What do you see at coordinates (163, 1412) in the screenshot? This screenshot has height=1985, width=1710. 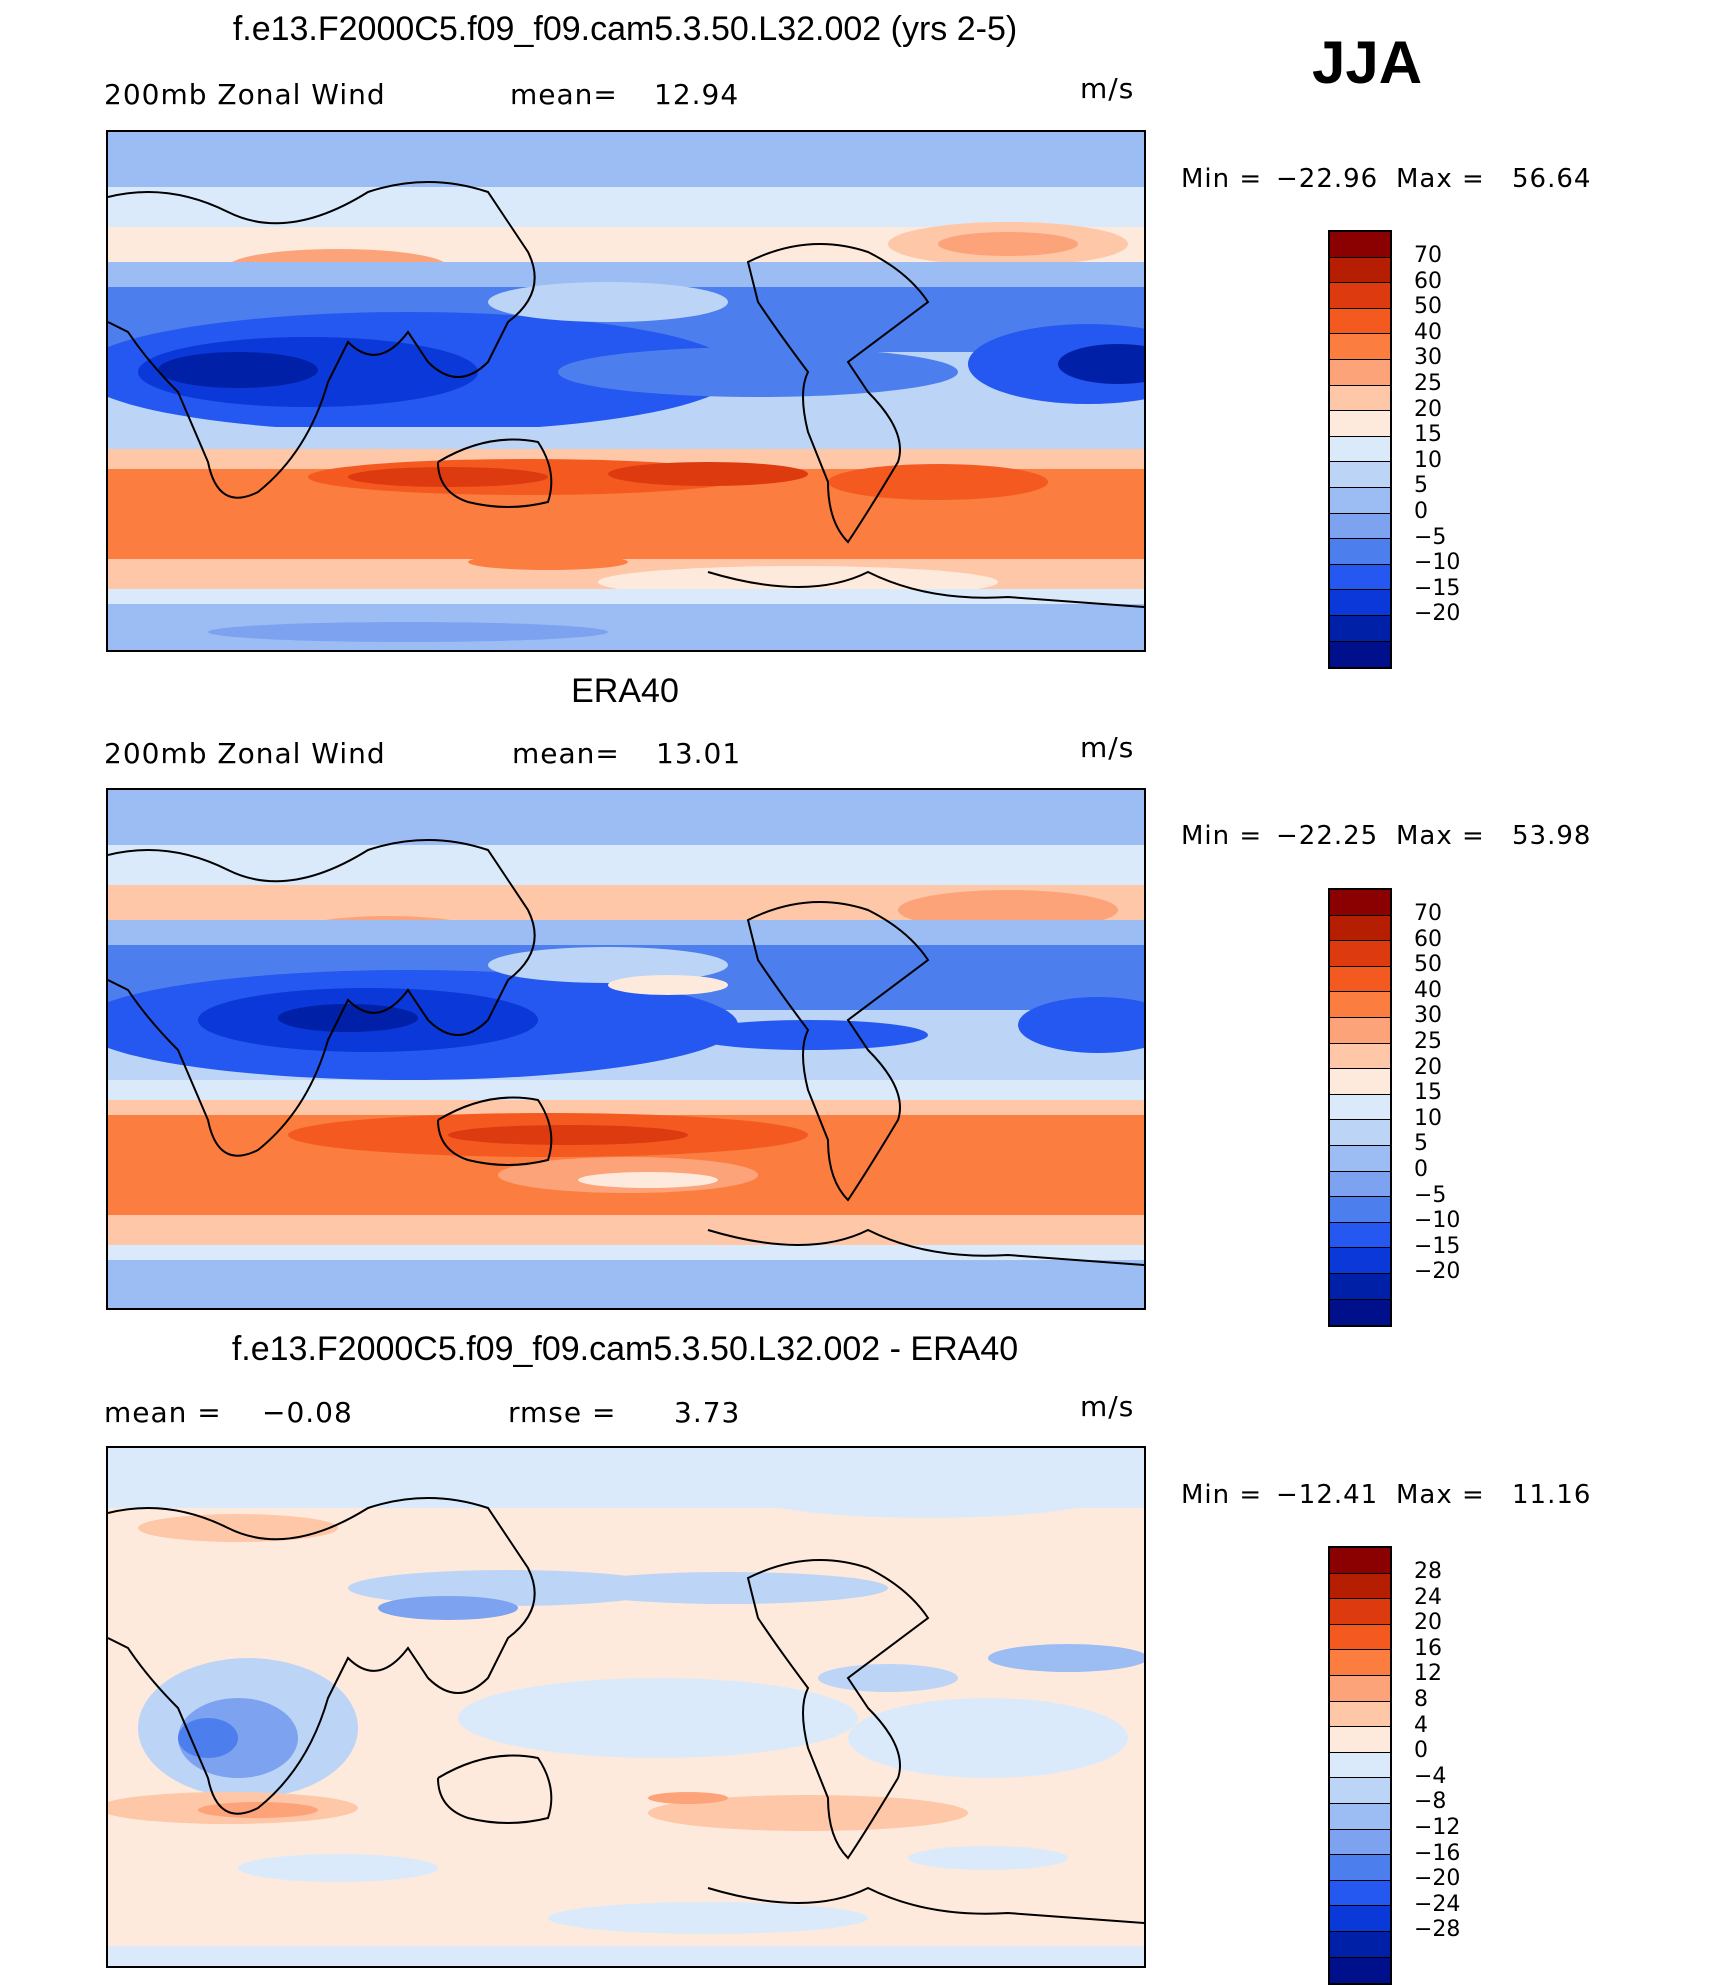 I see `panel3-mean-label: mean =` at bounding box center [163, 1412].